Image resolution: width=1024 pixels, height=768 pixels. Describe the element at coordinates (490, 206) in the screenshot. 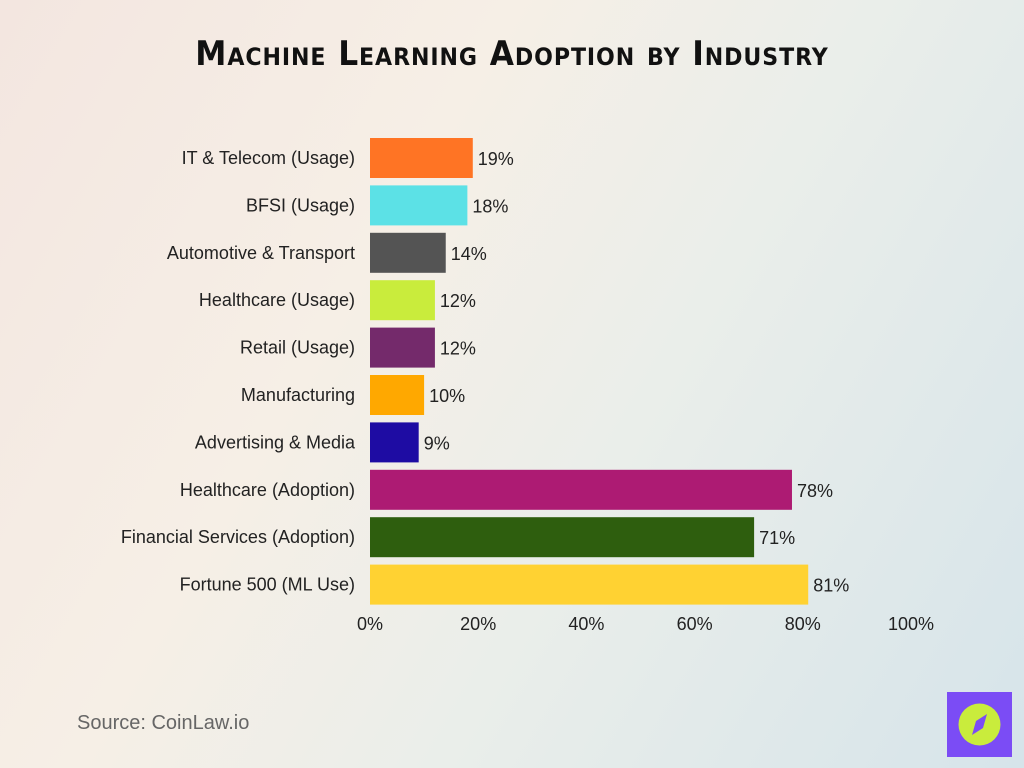

I see `data-label: 18%` at that location.